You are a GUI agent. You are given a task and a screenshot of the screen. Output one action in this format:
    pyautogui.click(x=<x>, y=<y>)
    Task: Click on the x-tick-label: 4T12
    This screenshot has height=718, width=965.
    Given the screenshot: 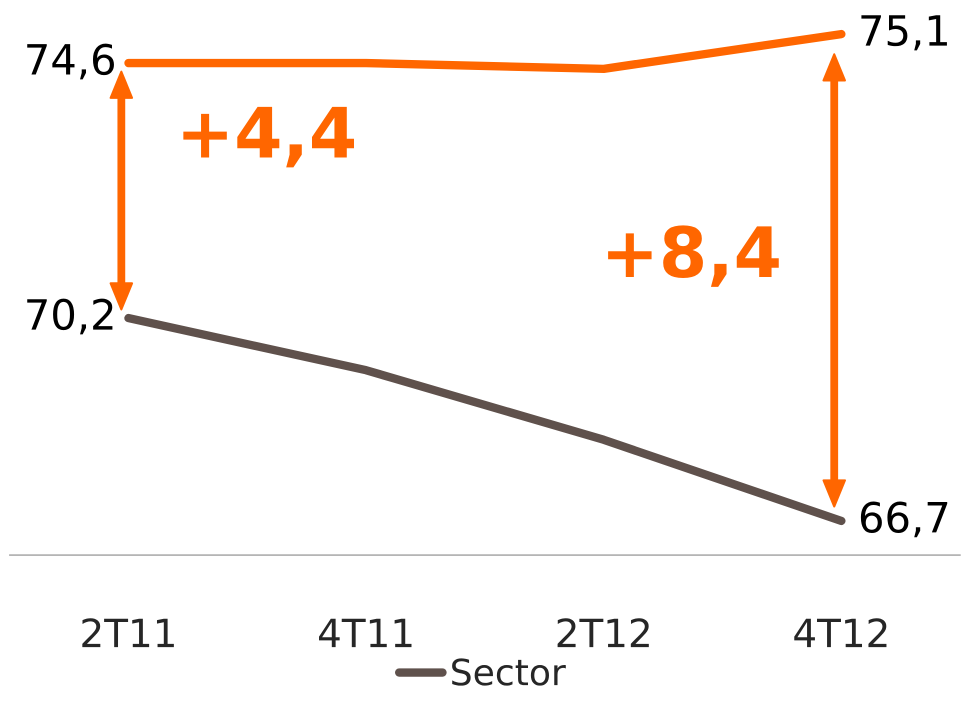 What is the action you would take?
    pyautogui.click(x=840, y=633)
    